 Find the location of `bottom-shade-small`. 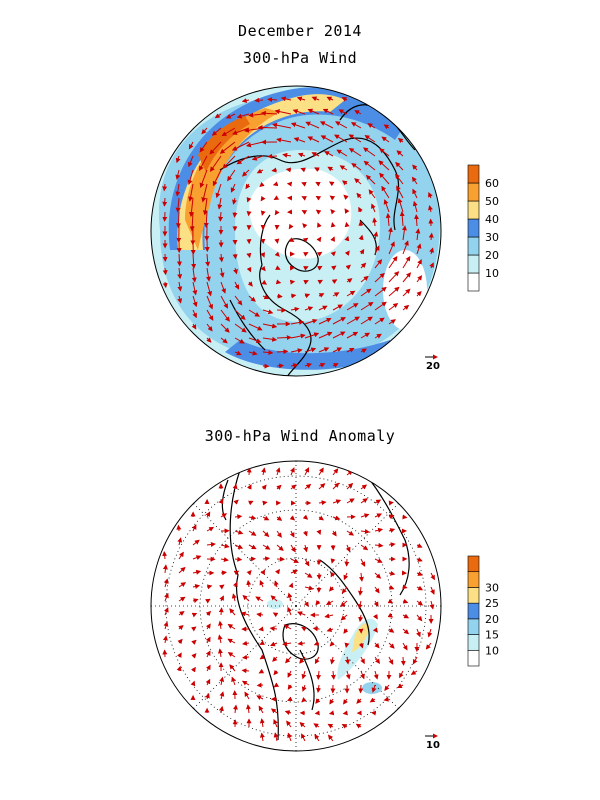

bottom-shade-small is located at coordinates (275, 604).